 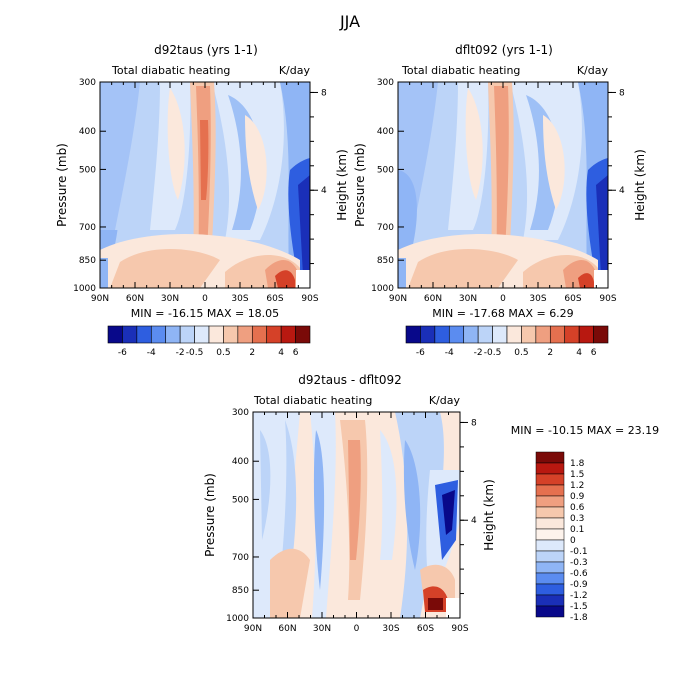 I want to click on panel-2-missing, so click(x=601, y=279).